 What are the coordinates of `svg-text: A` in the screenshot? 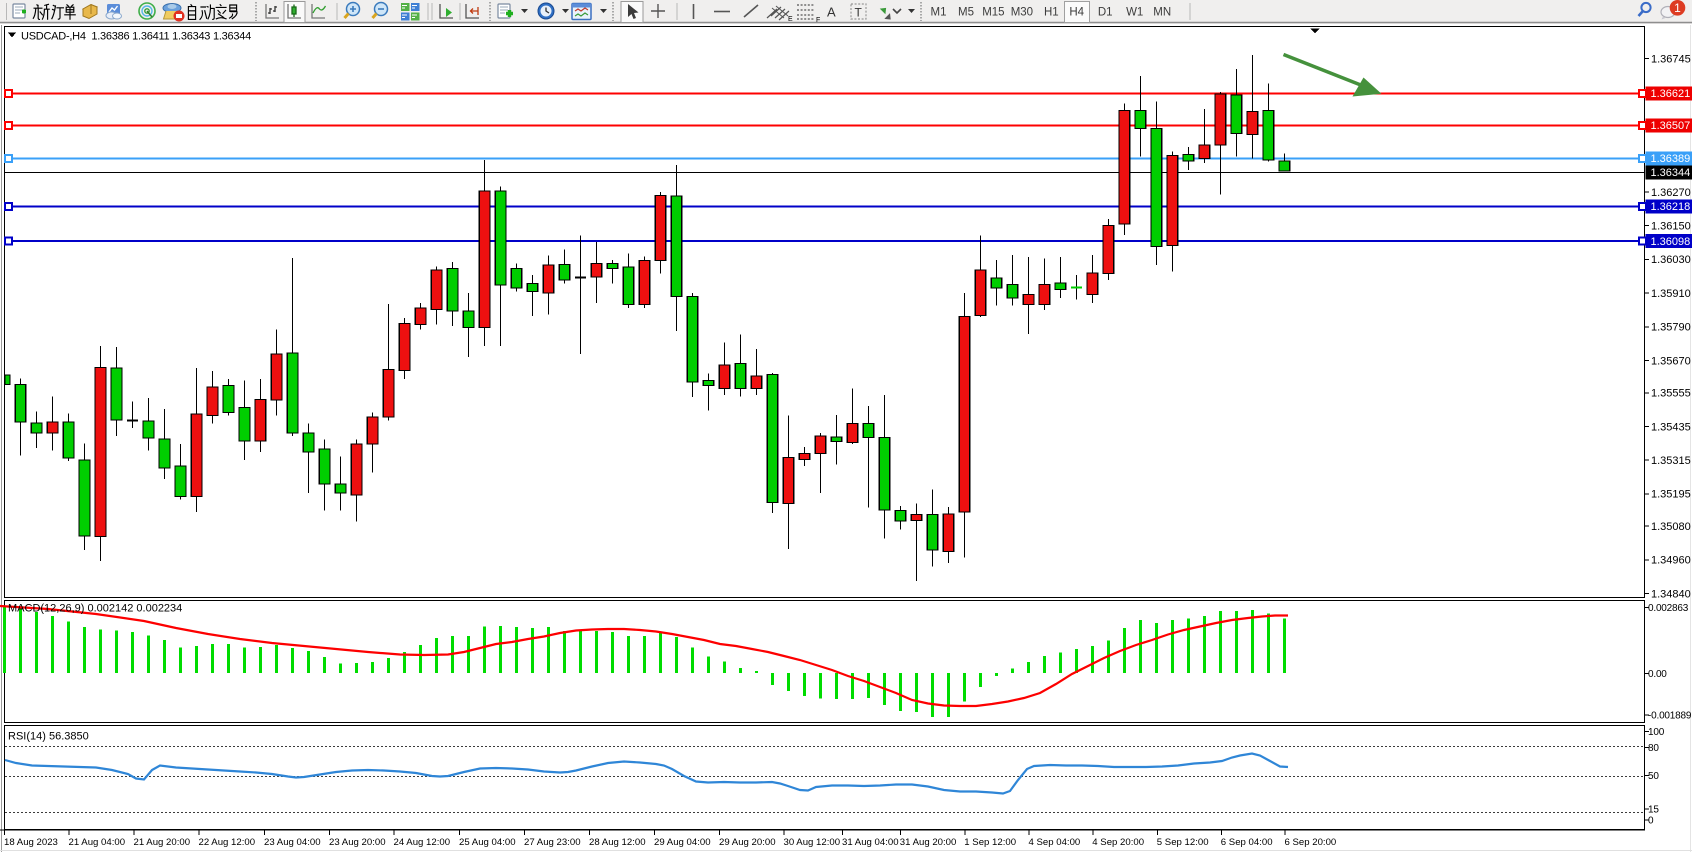 It's located at (831, 12).